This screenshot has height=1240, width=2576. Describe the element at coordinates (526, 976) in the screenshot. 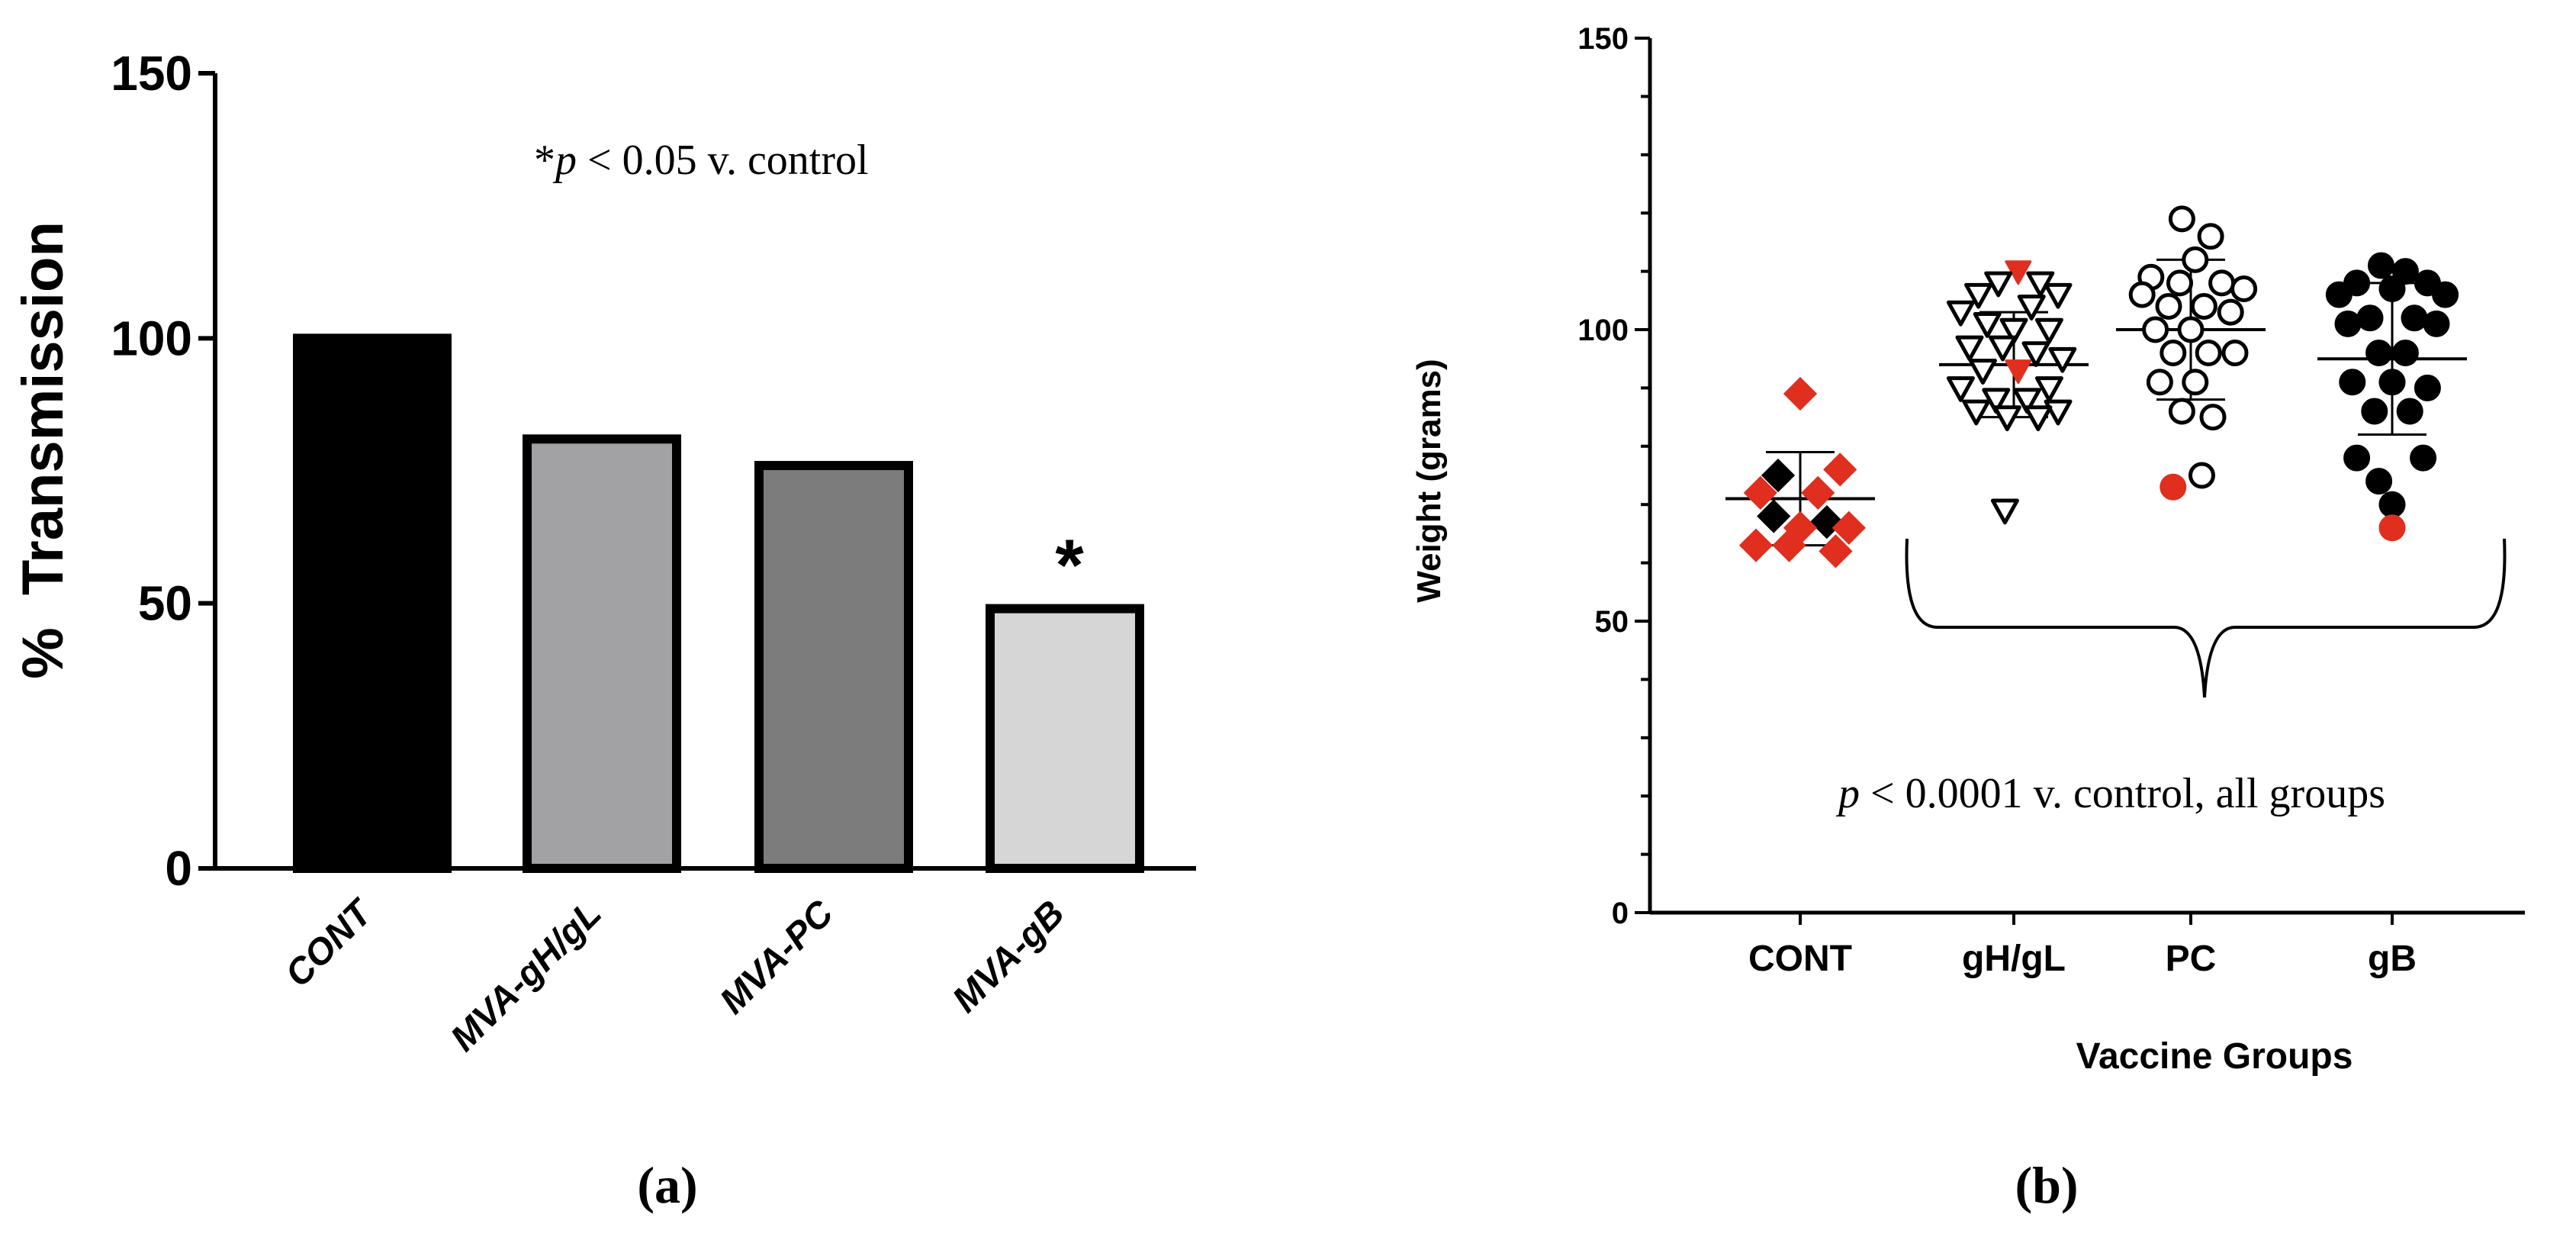

I see `panel-a-xtick-label: MVA-gH/gL` at that location.